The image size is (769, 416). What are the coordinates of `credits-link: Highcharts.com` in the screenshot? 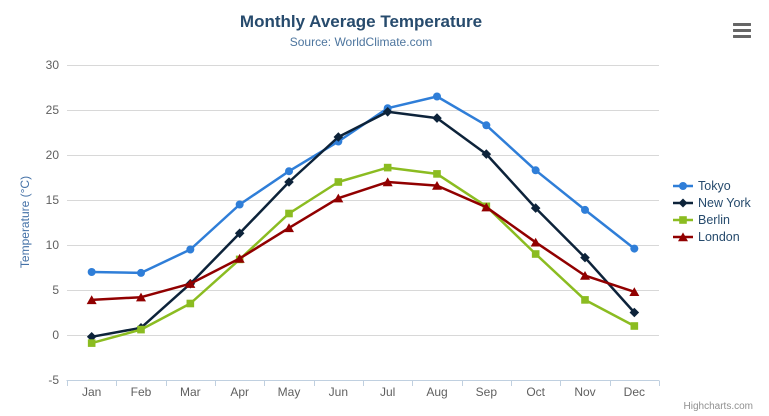 It's located at (718, 406).